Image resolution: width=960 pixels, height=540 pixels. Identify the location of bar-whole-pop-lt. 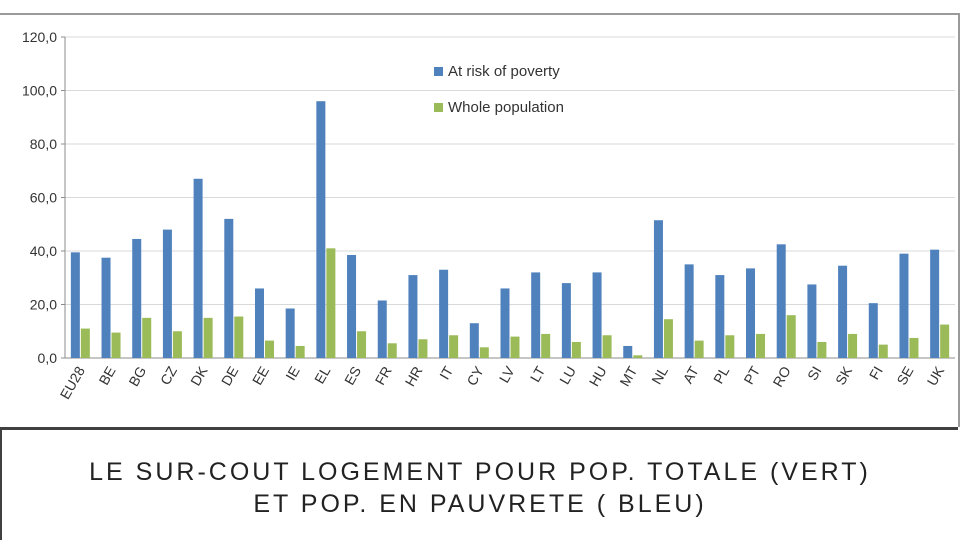
(546, 345).